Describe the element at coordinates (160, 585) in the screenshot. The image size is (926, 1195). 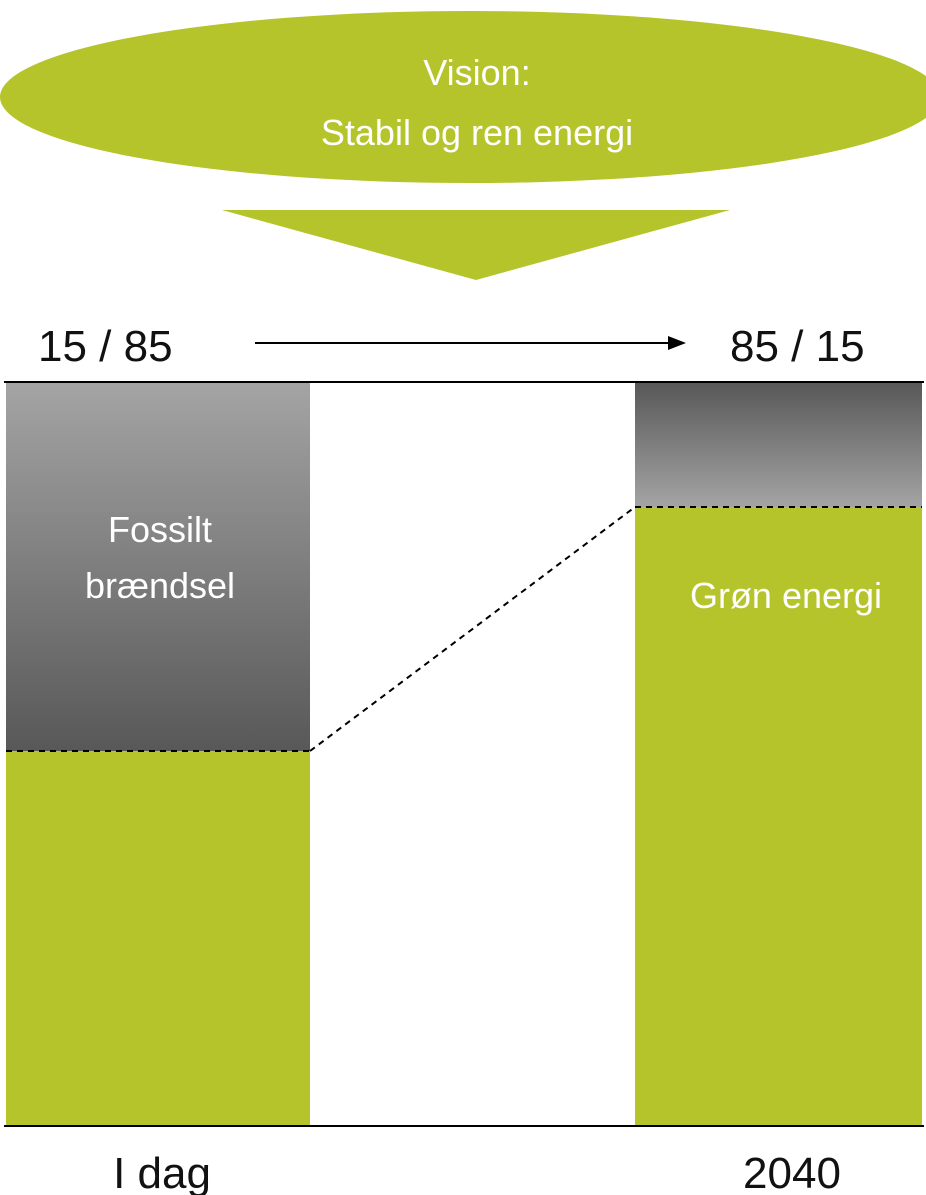
I see `fossil-label-line2: brændsel` at that location.